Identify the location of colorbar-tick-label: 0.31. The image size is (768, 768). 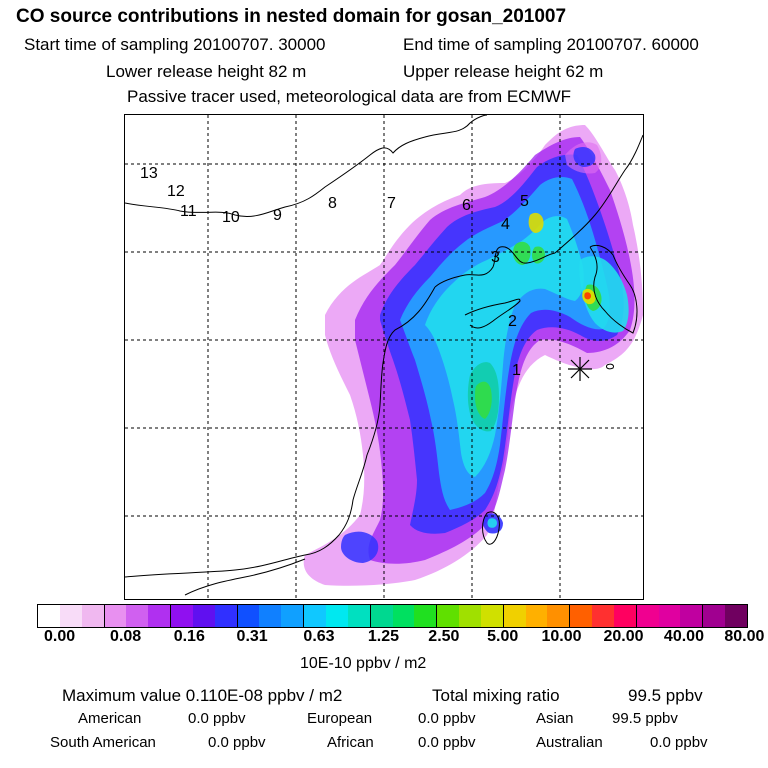
(252, 636).